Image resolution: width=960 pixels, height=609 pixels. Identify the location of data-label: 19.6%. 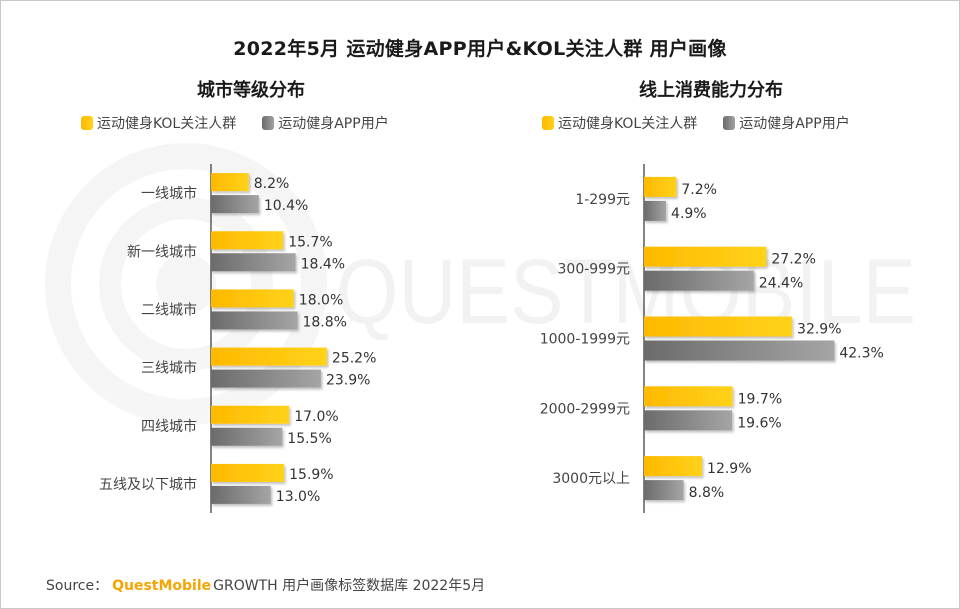
(759, 423).